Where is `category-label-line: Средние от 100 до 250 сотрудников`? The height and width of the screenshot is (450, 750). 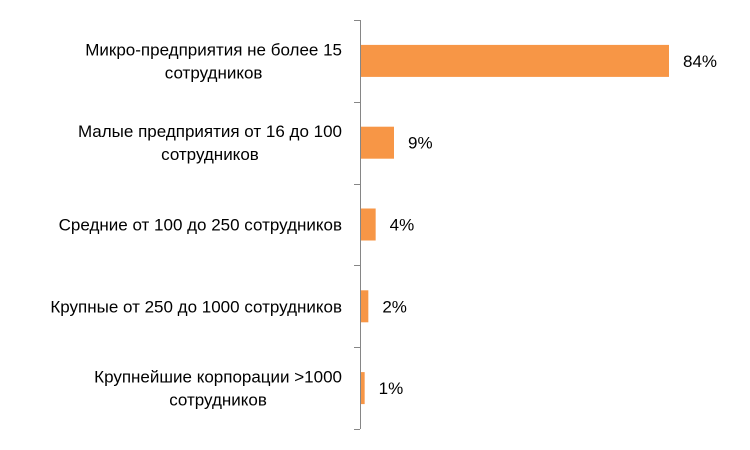 category-label-line: Средние от 100 до 250 сотрудников is located at coordinates (200, 225).